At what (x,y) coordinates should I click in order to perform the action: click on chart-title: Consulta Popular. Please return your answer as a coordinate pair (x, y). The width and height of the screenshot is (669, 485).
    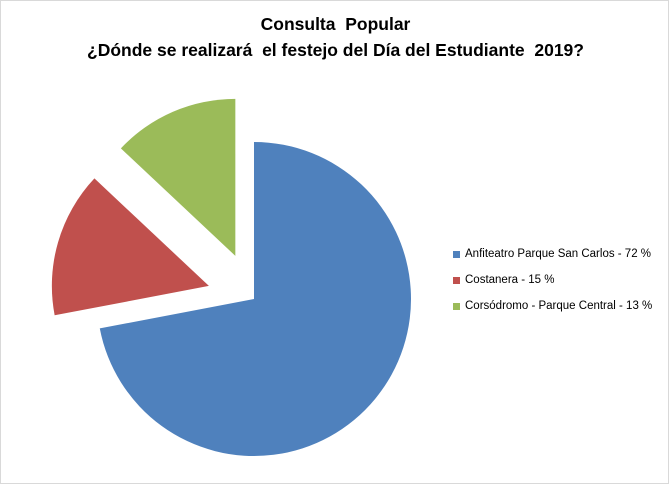
    Looking at the image, I should click on (335, 24).